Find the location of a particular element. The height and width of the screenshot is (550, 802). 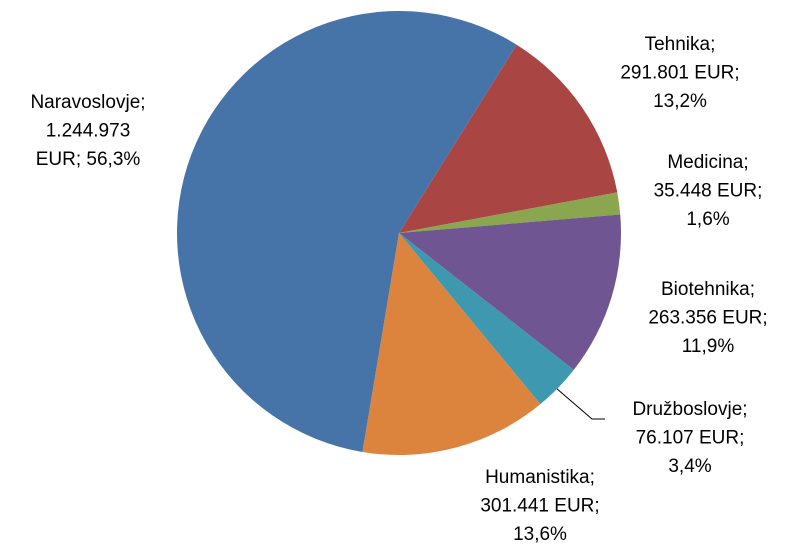

label-part: 3,4% is located at coordinates (689, 466).